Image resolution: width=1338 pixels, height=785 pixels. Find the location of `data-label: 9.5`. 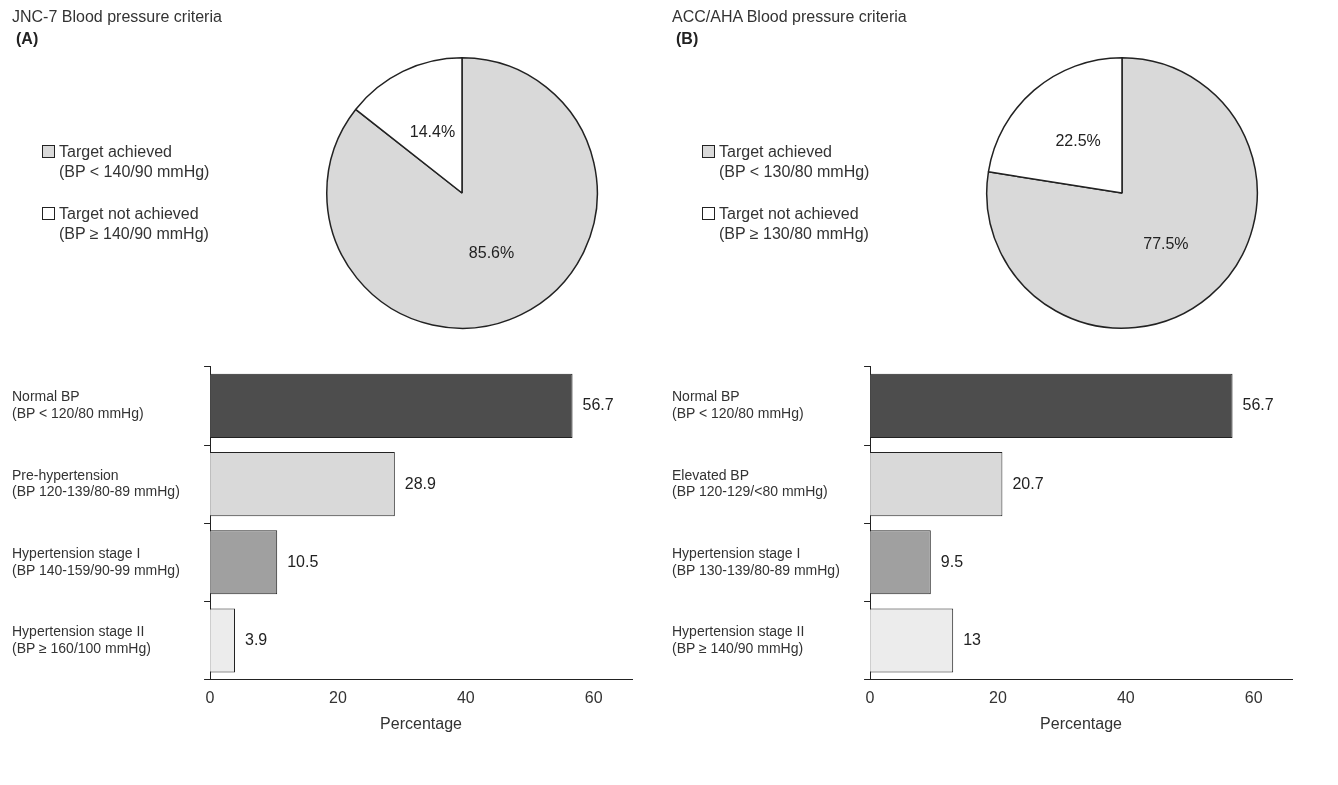

data-label: 9.5 is located at coordinates (952, 561).